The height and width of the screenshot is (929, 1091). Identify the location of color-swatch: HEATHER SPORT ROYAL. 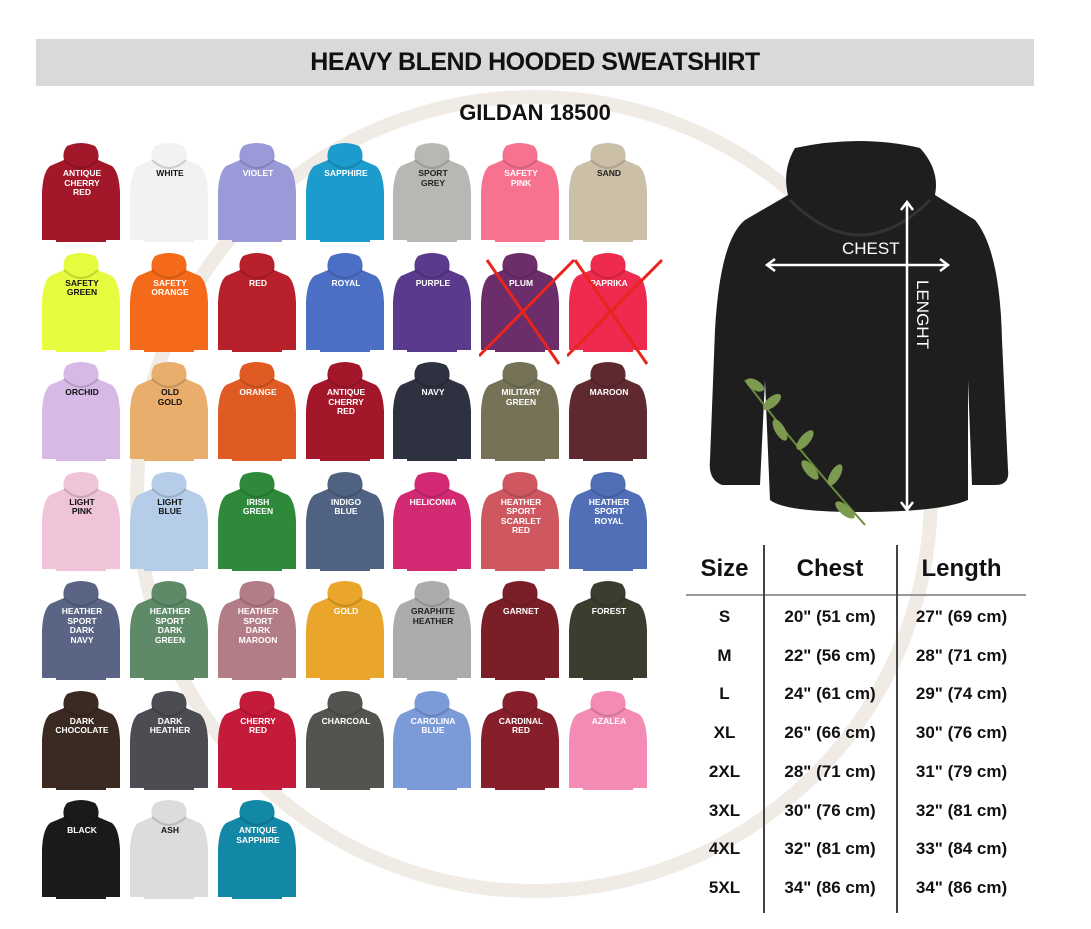
(609, 522).